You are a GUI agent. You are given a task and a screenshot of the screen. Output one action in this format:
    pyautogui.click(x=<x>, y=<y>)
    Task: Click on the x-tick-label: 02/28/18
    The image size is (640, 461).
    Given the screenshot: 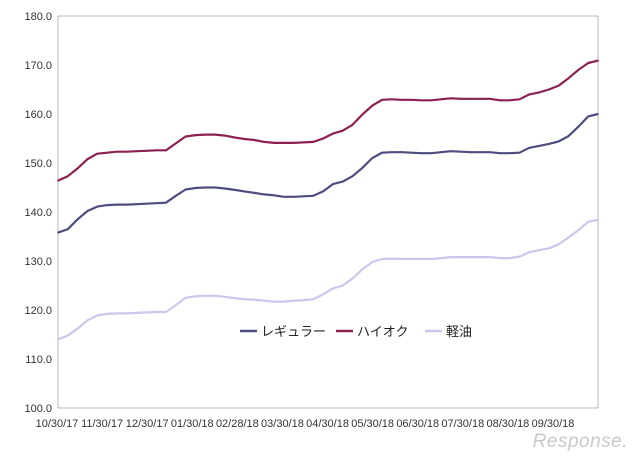 What is the action you would take?
    pyautogui.click(x=237, y=424)
    